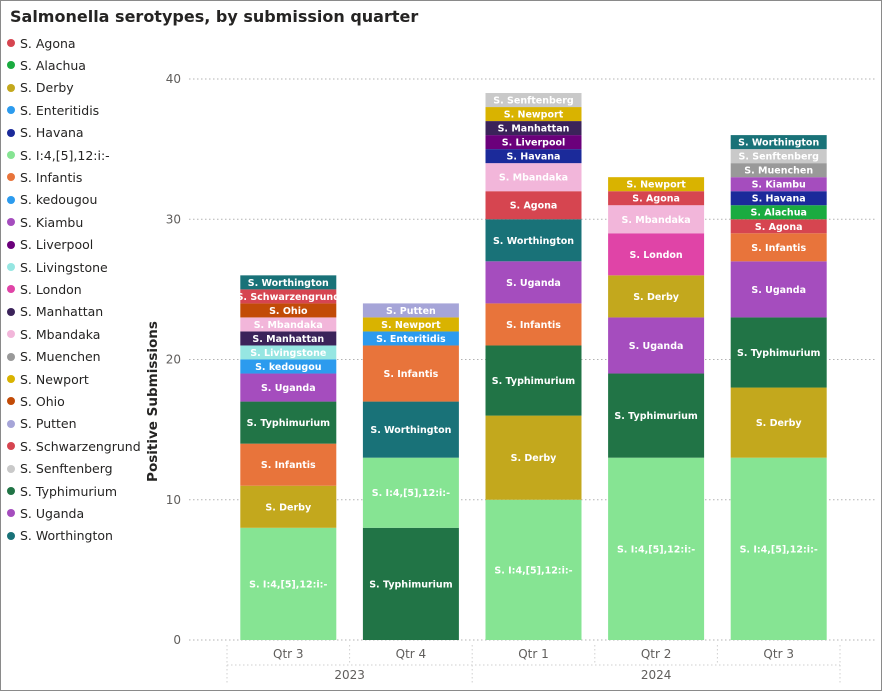  I want to click on legend-item-s-mbandaka: S. Mbandaka, so click(53, 334).